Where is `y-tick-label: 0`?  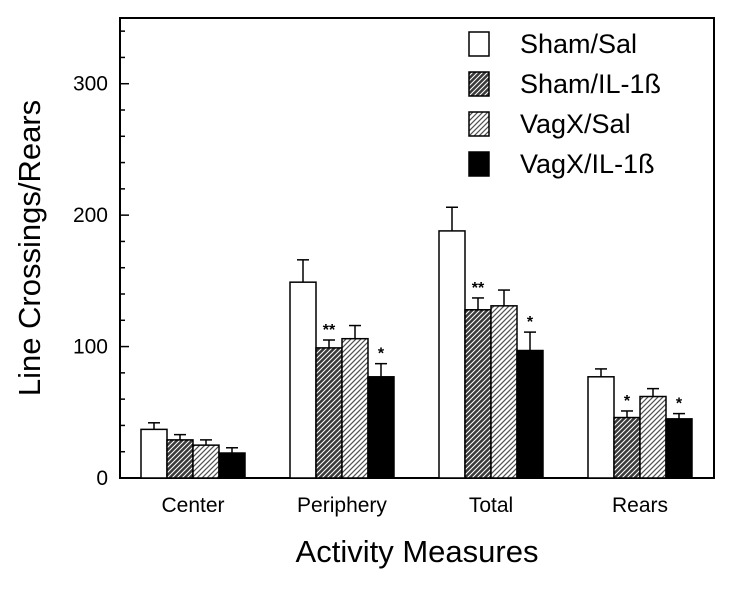
y-tick-label: 0 is located at coordinates (102, 478).